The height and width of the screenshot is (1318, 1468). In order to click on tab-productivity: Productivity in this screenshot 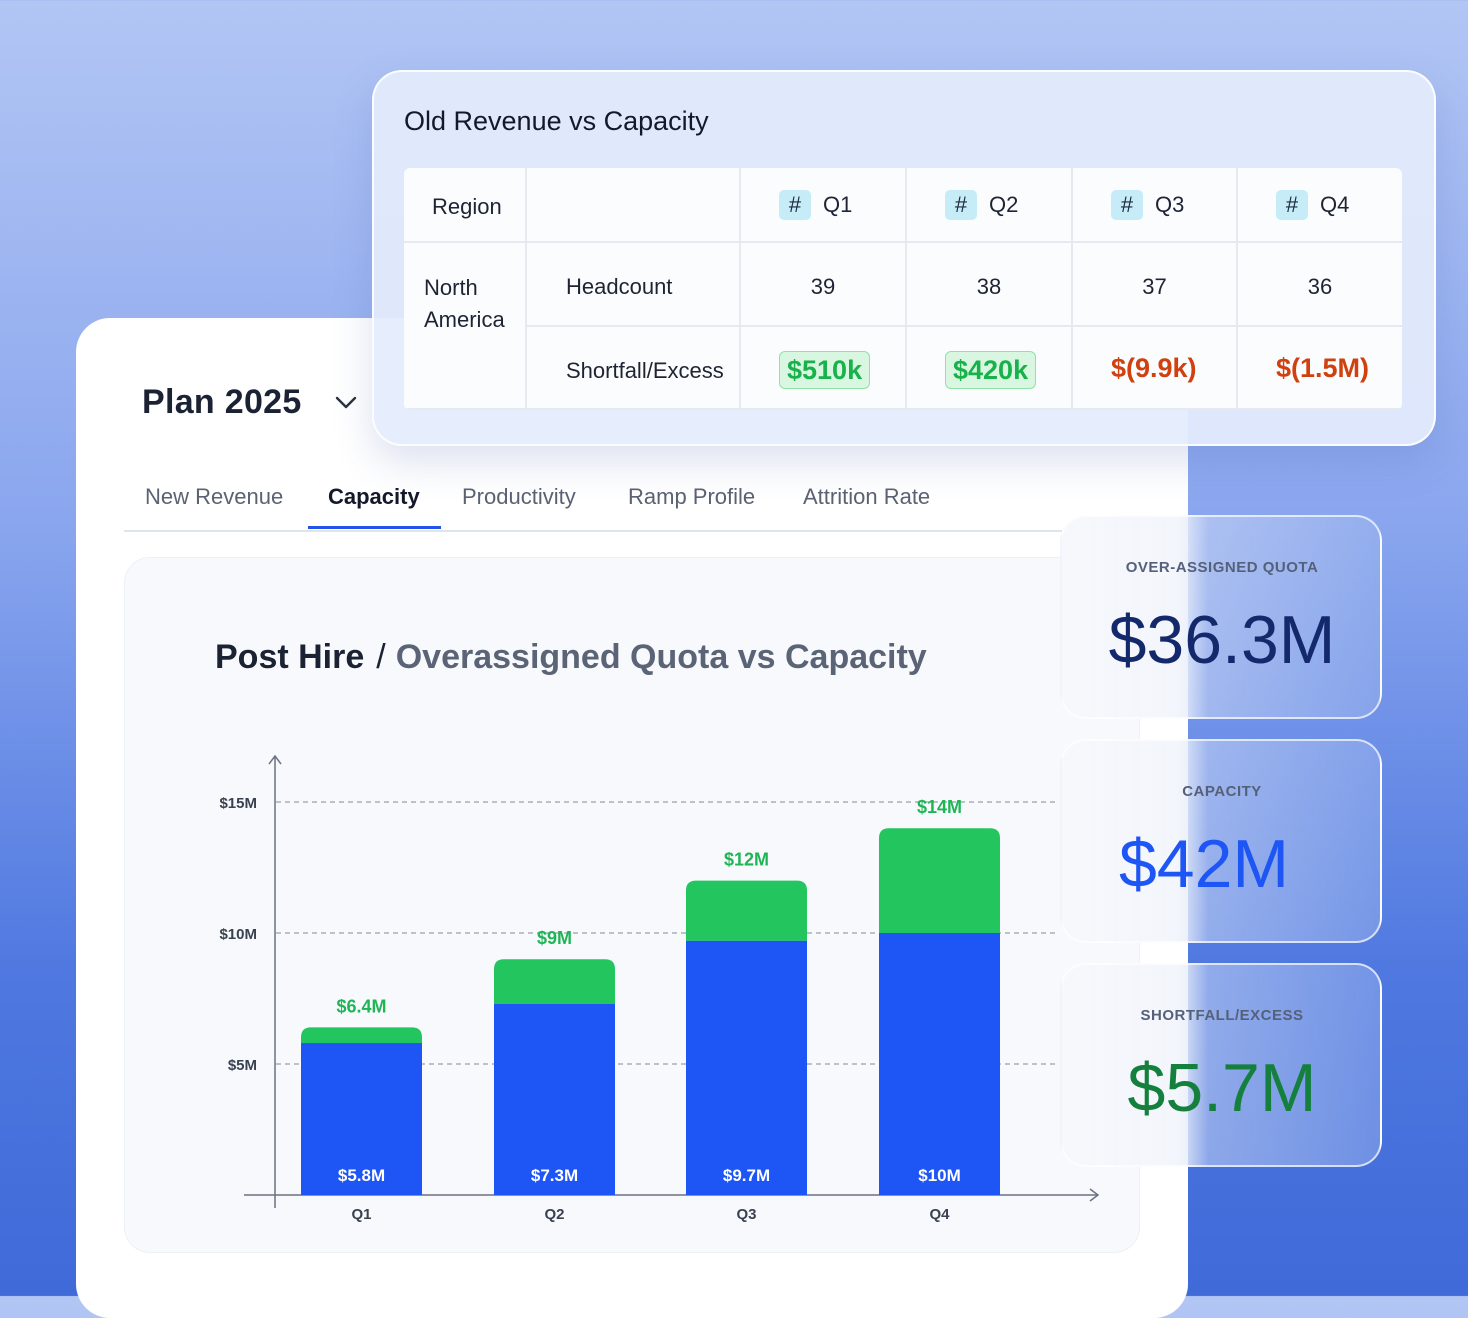, I will do `click(519, 496)`.